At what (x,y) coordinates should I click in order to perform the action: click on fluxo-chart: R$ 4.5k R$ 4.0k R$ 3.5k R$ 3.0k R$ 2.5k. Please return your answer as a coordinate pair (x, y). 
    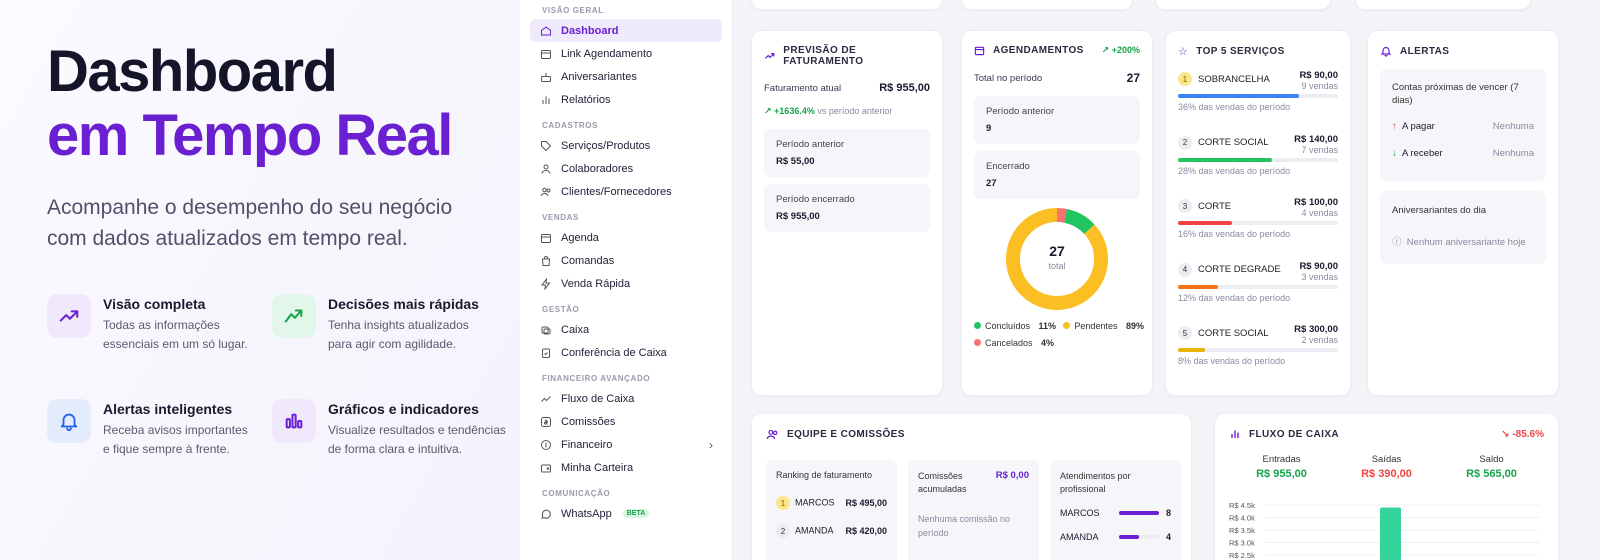
    Looking at the image, I should click on (1384, 530).